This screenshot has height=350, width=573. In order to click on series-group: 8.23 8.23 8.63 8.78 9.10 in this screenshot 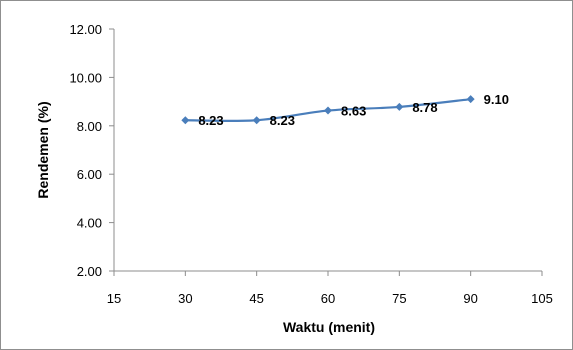, I will do `click(345, 110)`.